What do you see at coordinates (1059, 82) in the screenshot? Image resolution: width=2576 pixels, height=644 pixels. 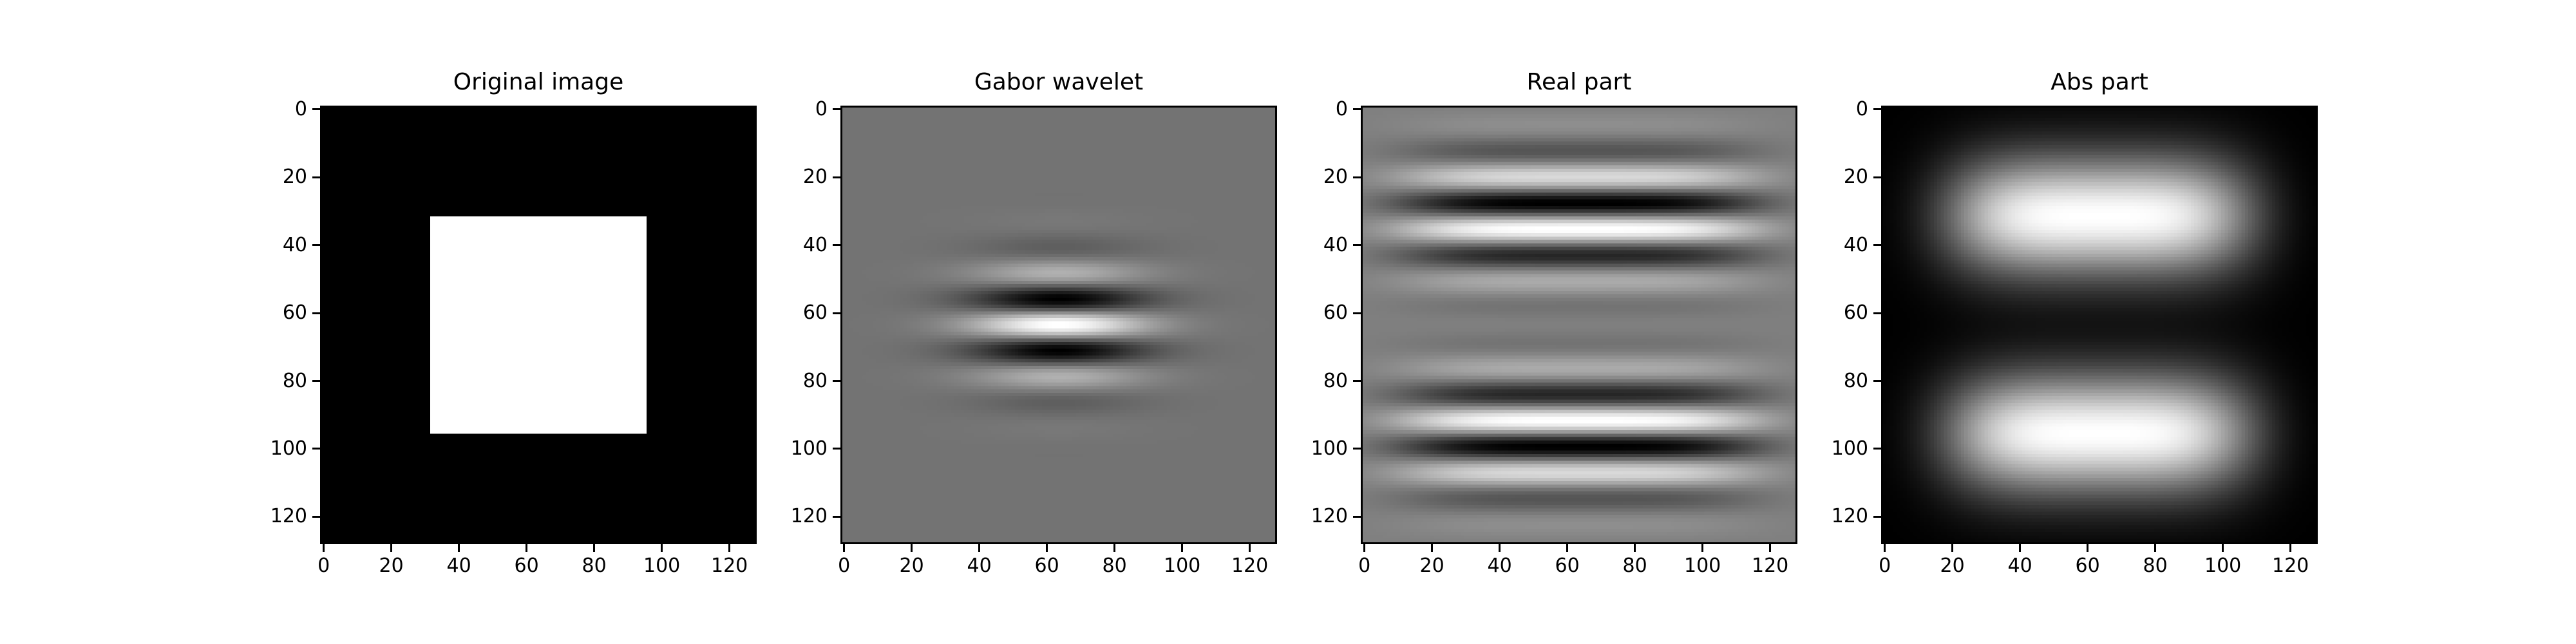 I see `subplot-title: Gabor wavelet` at bounding box center [1059, 82].